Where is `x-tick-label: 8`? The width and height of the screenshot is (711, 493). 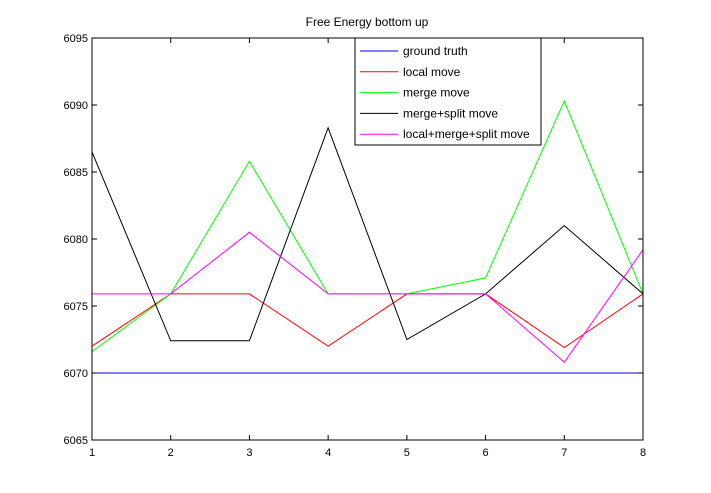 x-tick-label: 8 is located at coordinates (643, 453).